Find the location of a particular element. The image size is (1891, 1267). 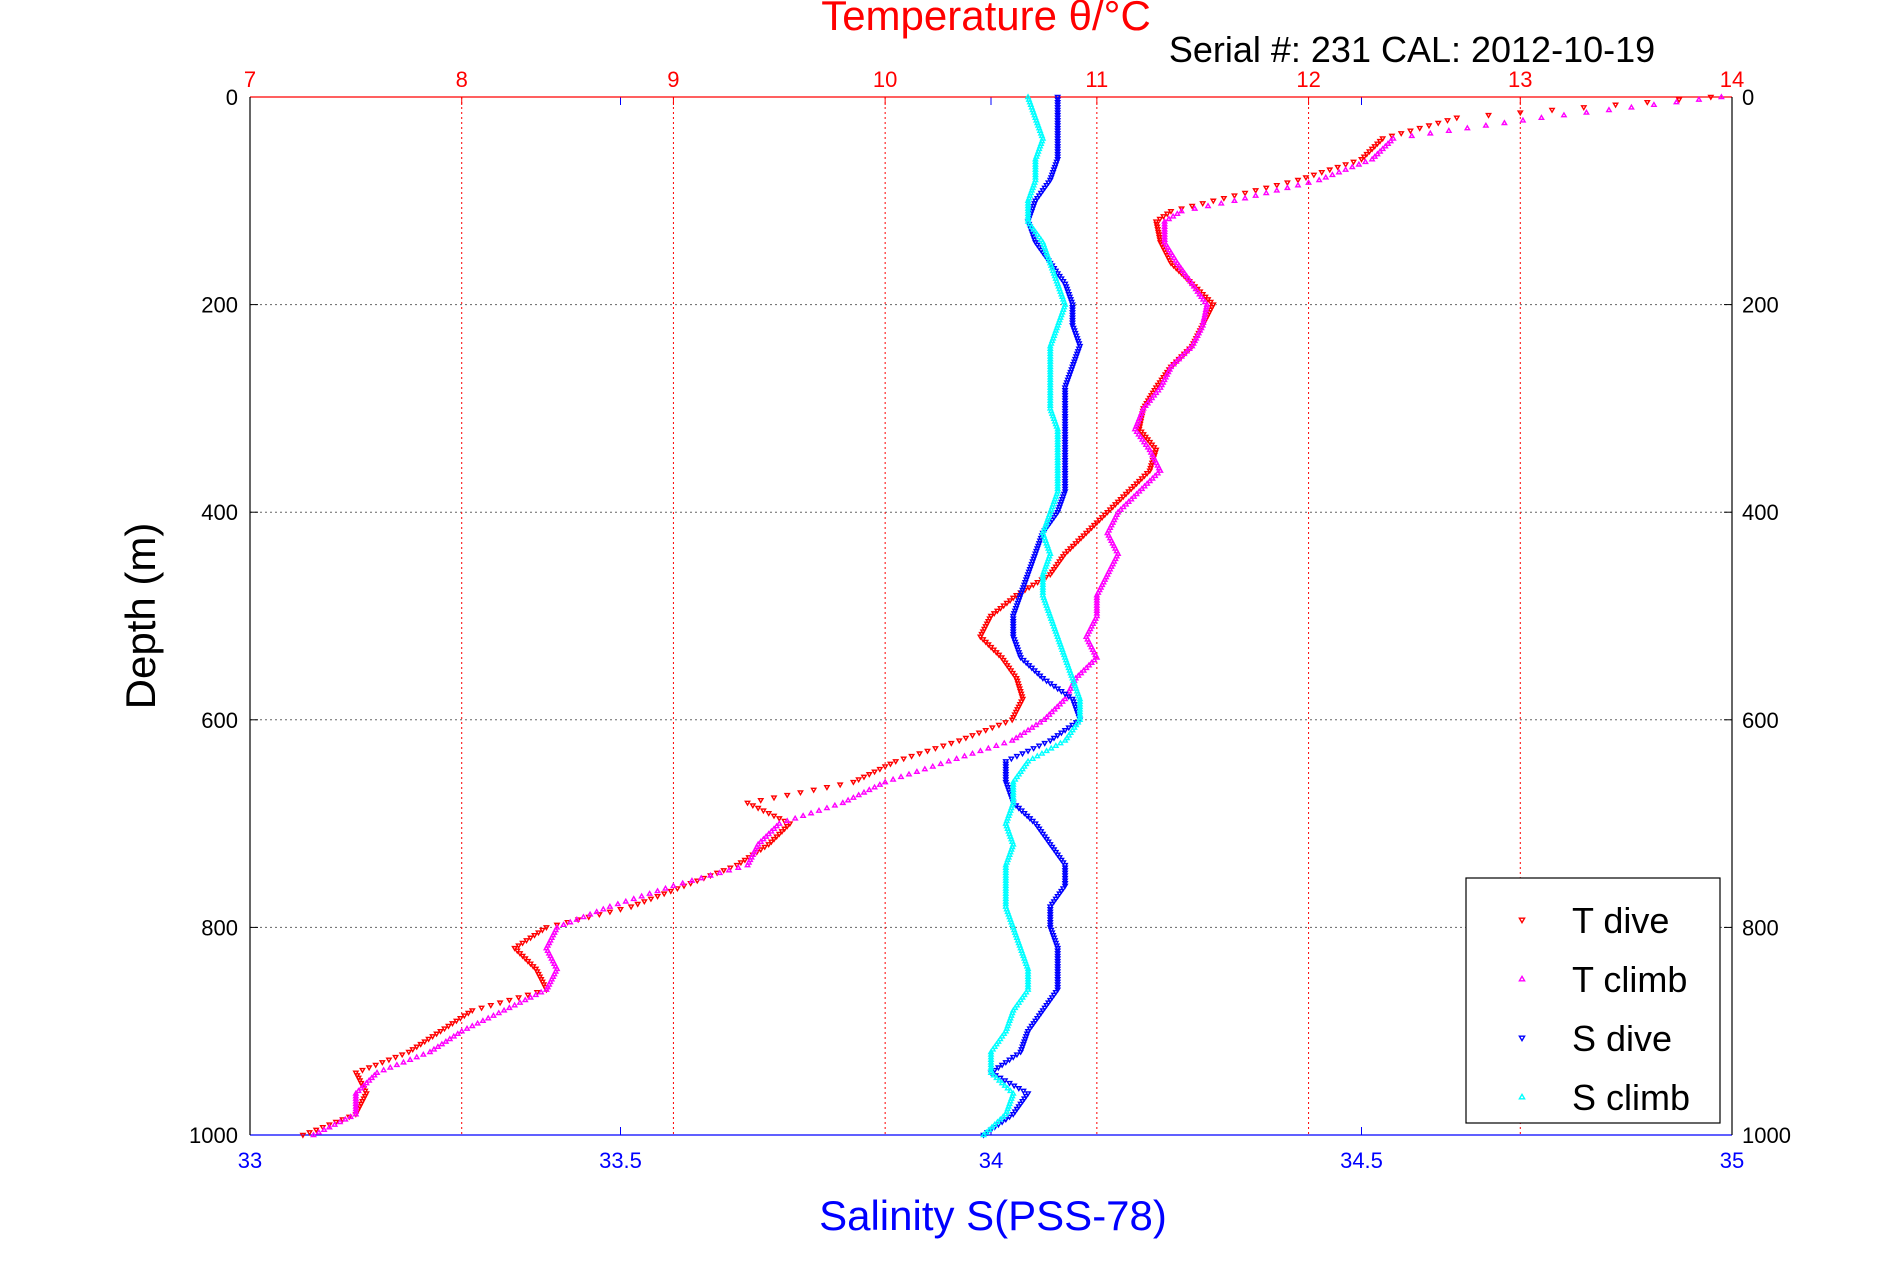

x-bottom-tick-label: 33 is located at coordinates (250, 1160).